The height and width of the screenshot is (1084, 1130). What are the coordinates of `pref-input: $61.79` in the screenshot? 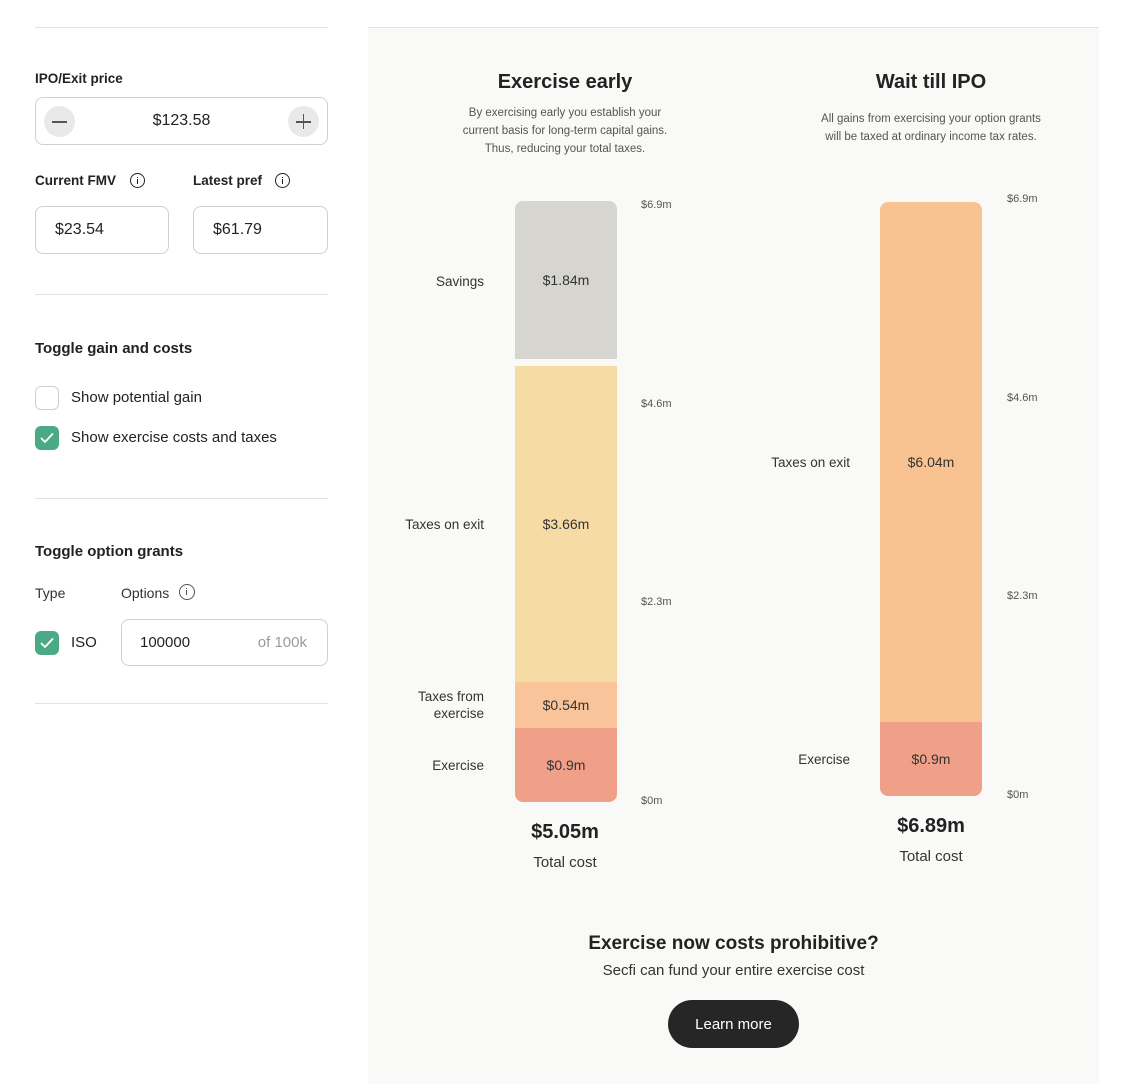 It's located at (260, 230).